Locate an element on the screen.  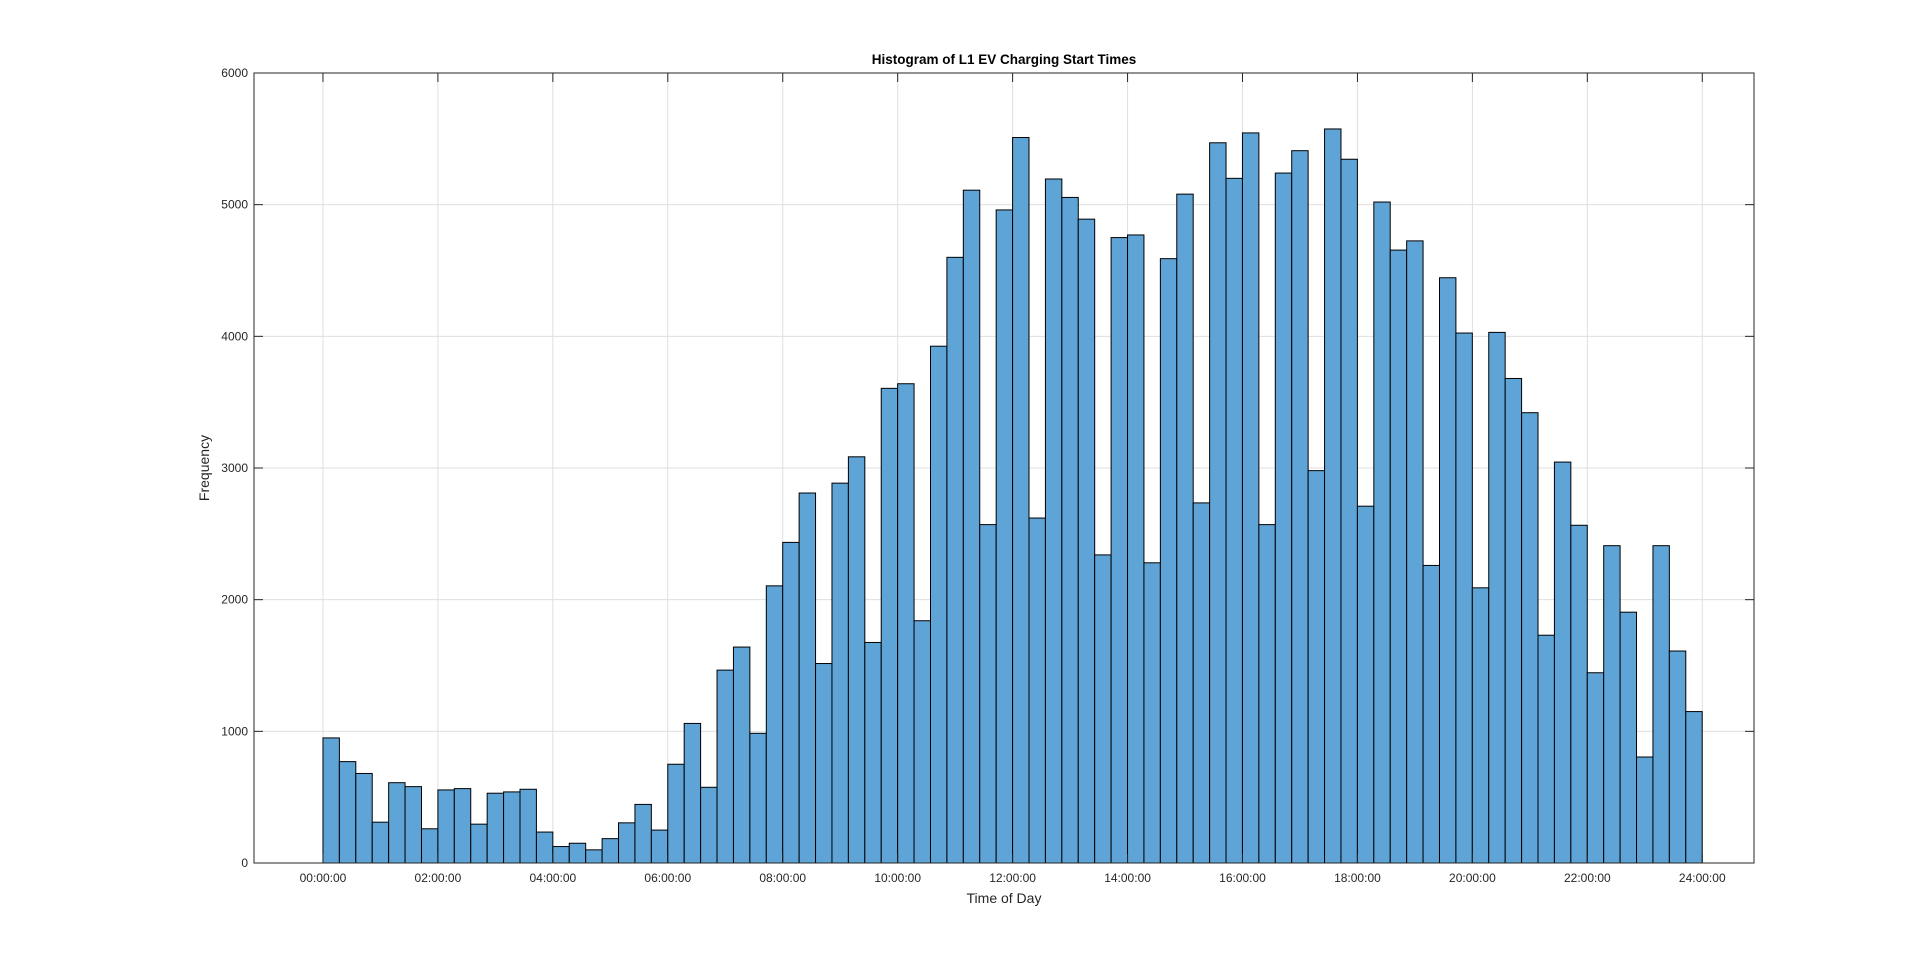
y-tick-label: 1000 is located at coordinates (234, 731).